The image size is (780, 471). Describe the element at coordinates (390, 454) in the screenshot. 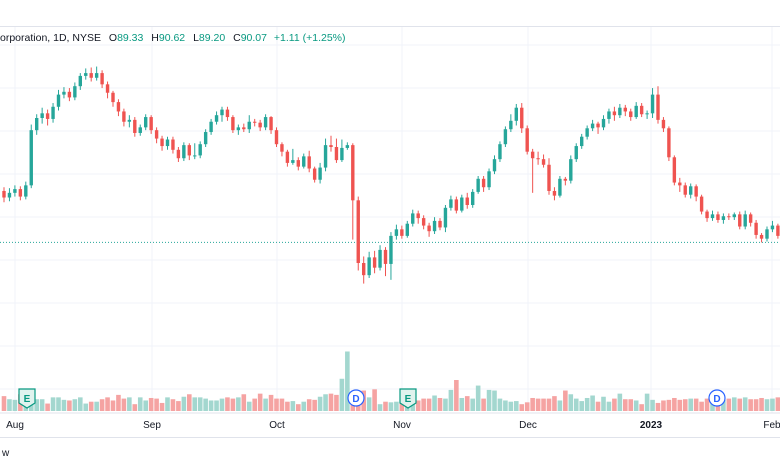

I see `bottom-toolbar: w` at that location.